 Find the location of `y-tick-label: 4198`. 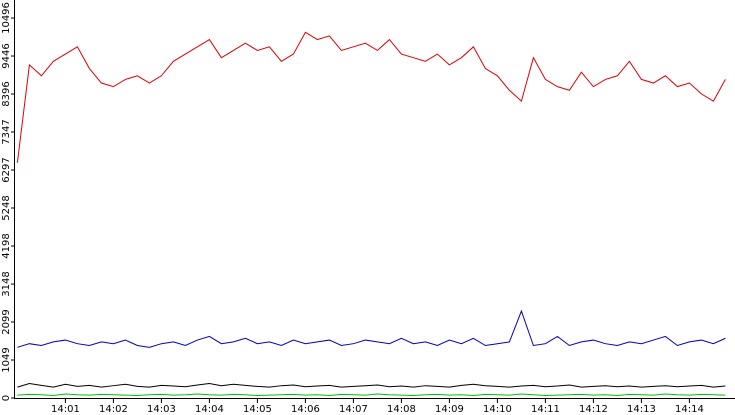

y-tick-label: 4198 is located at coordinates (6, 245).